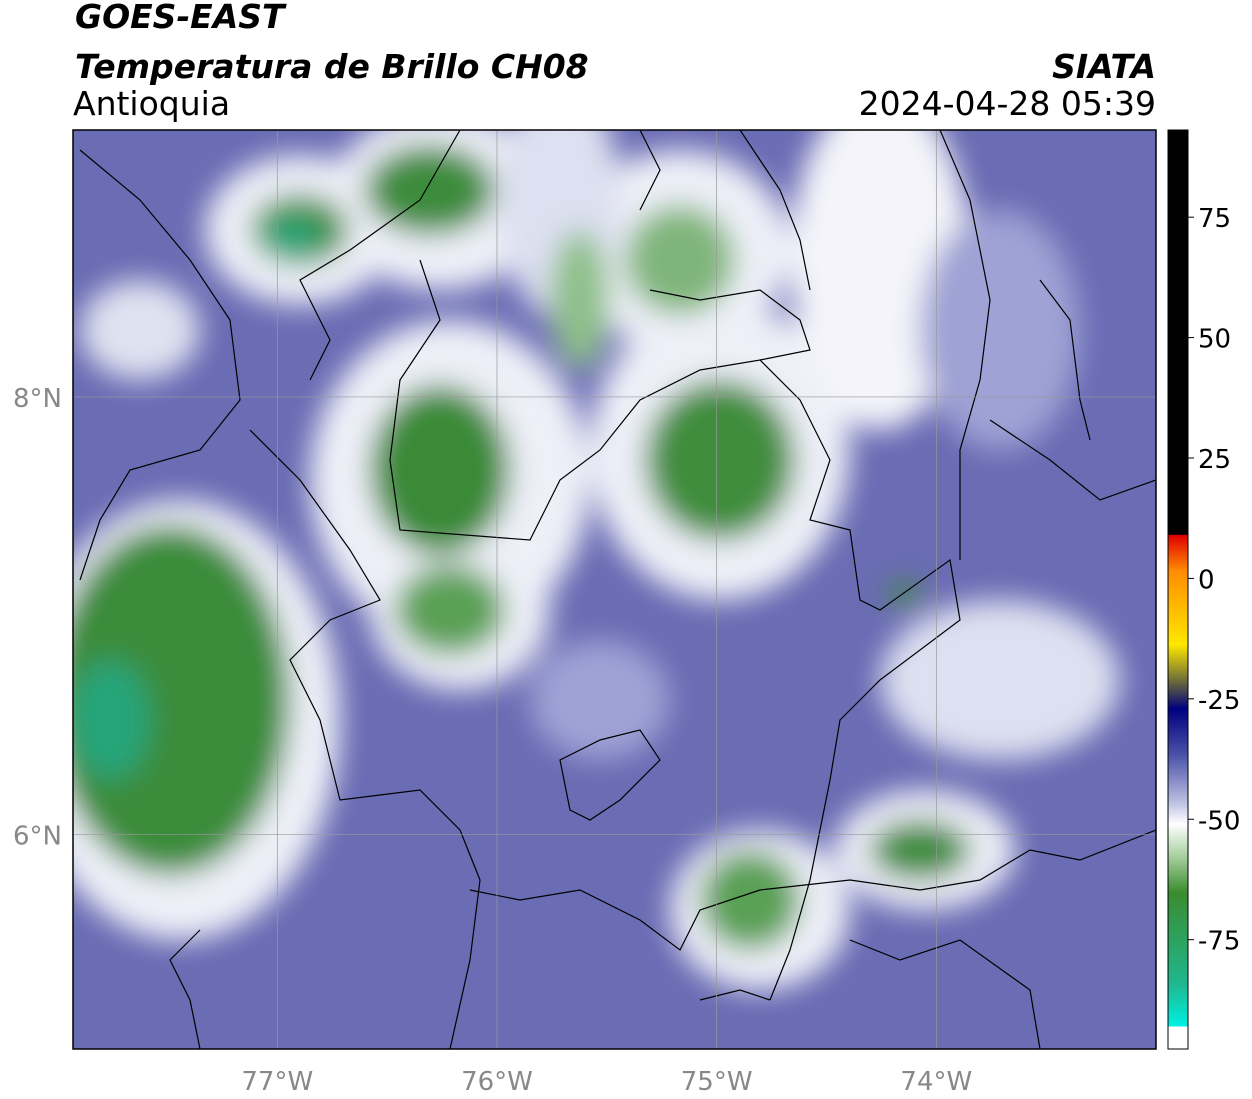 This screenshot has height=1099, width=1252. Describe the element at coordinates (497, 1082) in the screenshot. I see `x-tick-label: 76°W` at that location.